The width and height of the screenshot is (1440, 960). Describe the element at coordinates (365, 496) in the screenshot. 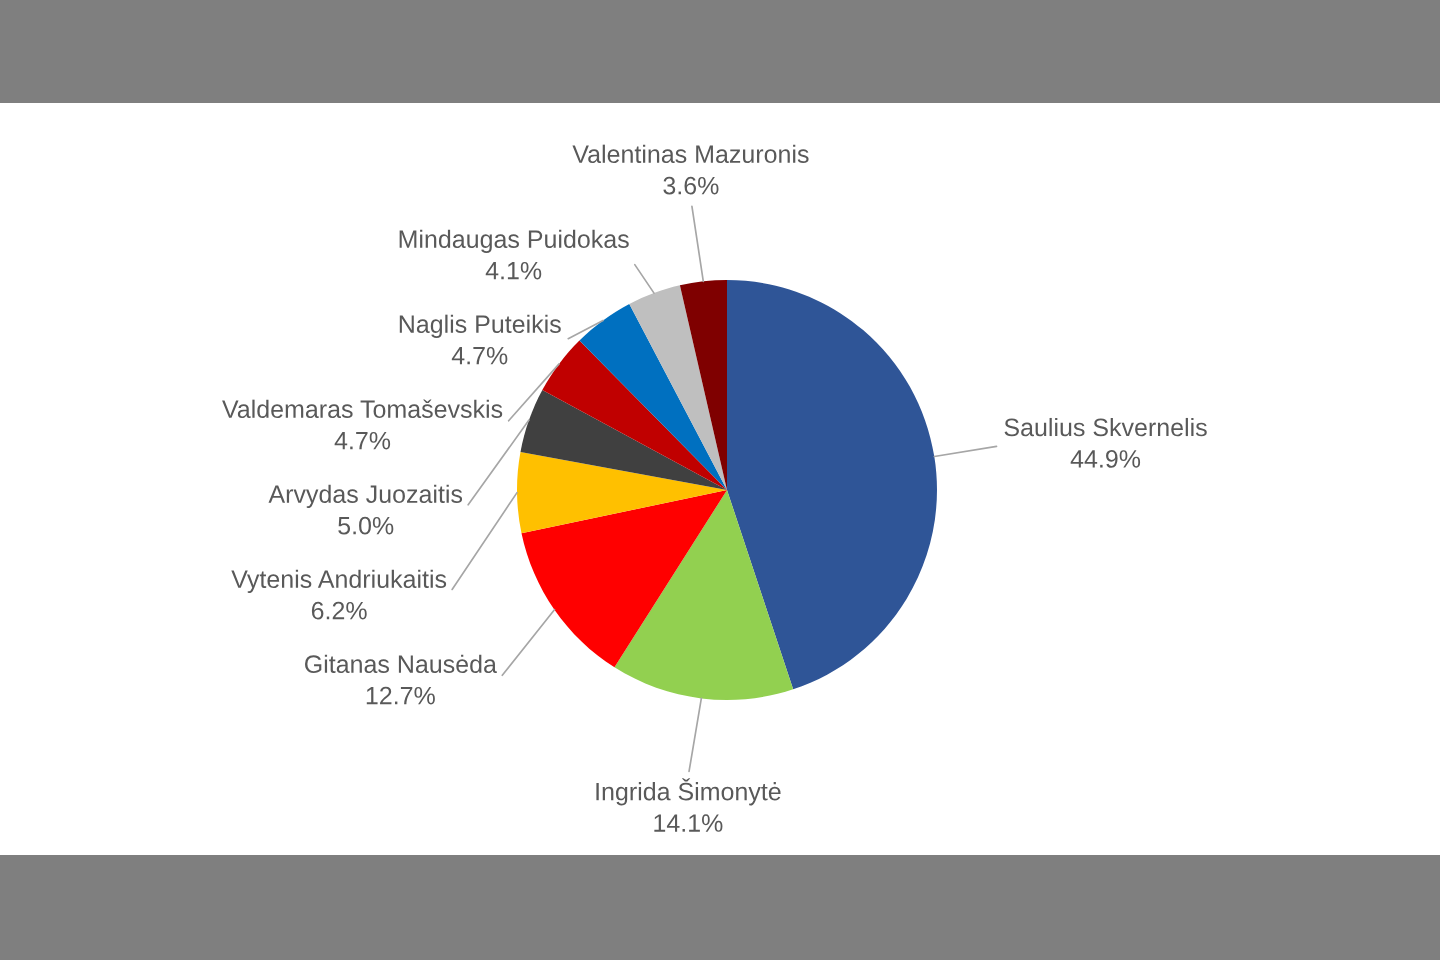

I see `slice-label: Arvydas Juozaitis` at that location.